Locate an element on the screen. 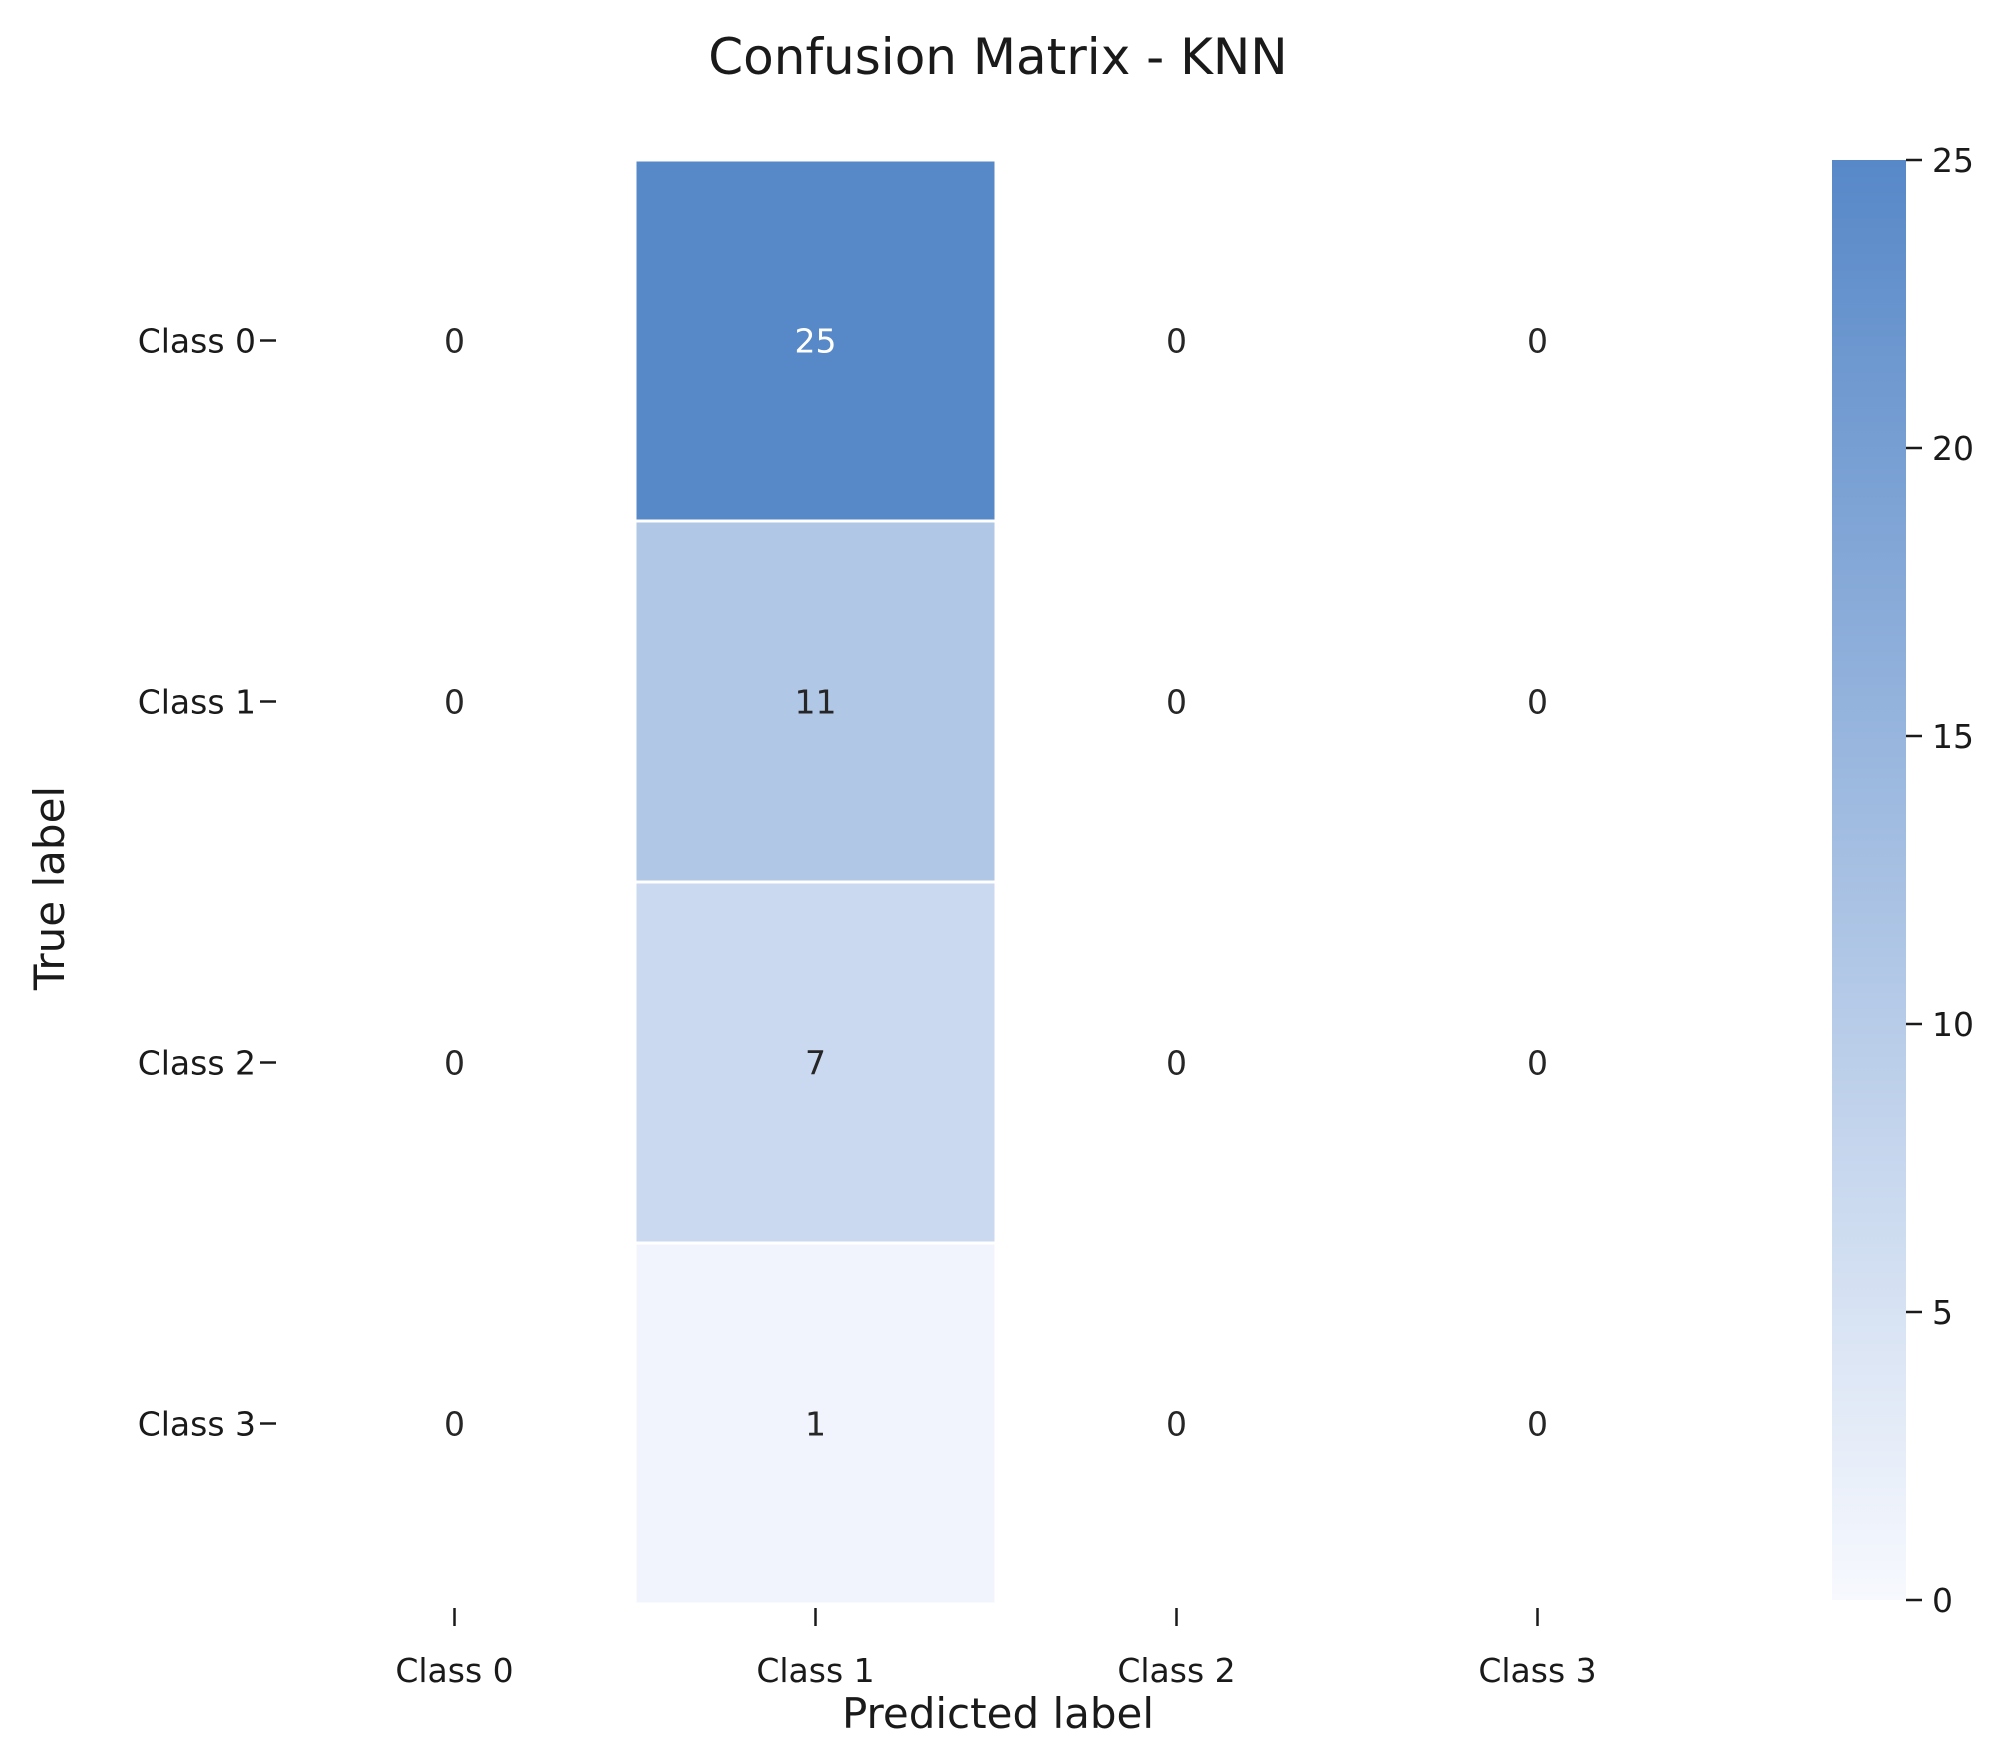  cell-value-label: 1 is located at coordinates (815, 1424).